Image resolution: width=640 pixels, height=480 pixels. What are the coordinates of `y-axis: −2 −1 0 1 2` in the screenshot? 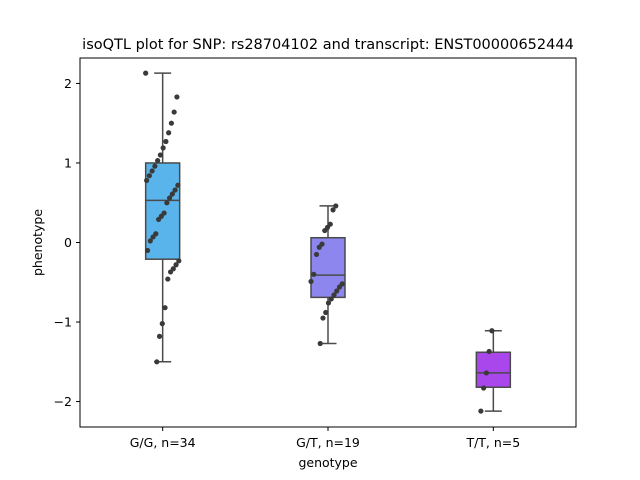 It's located at (67, 242).